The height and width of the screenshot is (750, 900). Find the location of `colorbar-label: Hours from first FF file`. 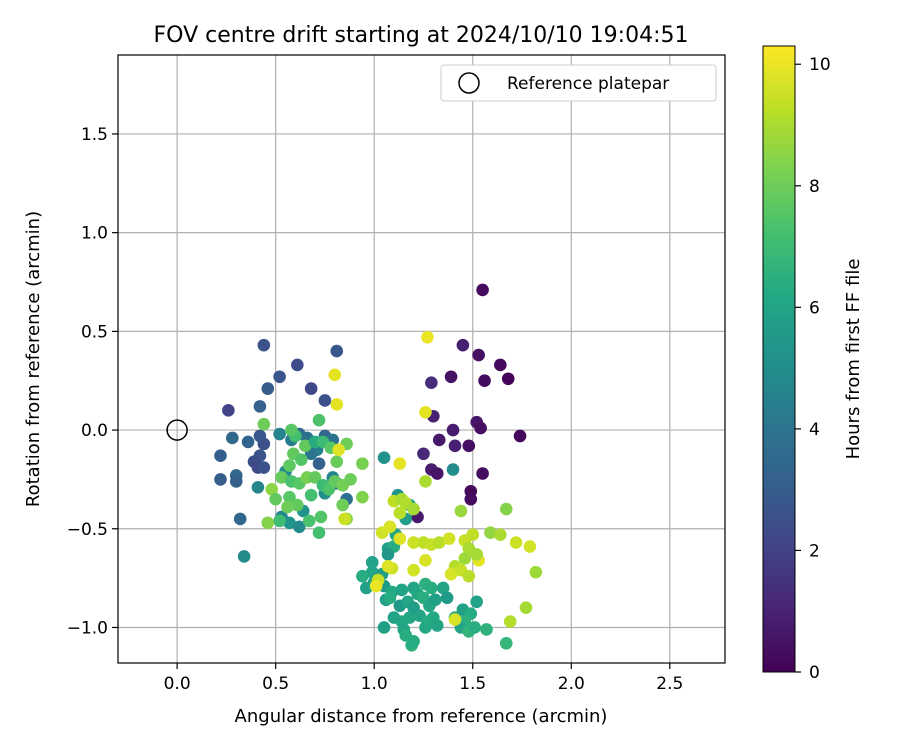

colorbar-label: Hours from first FF file is located at coordinates (853, 359).